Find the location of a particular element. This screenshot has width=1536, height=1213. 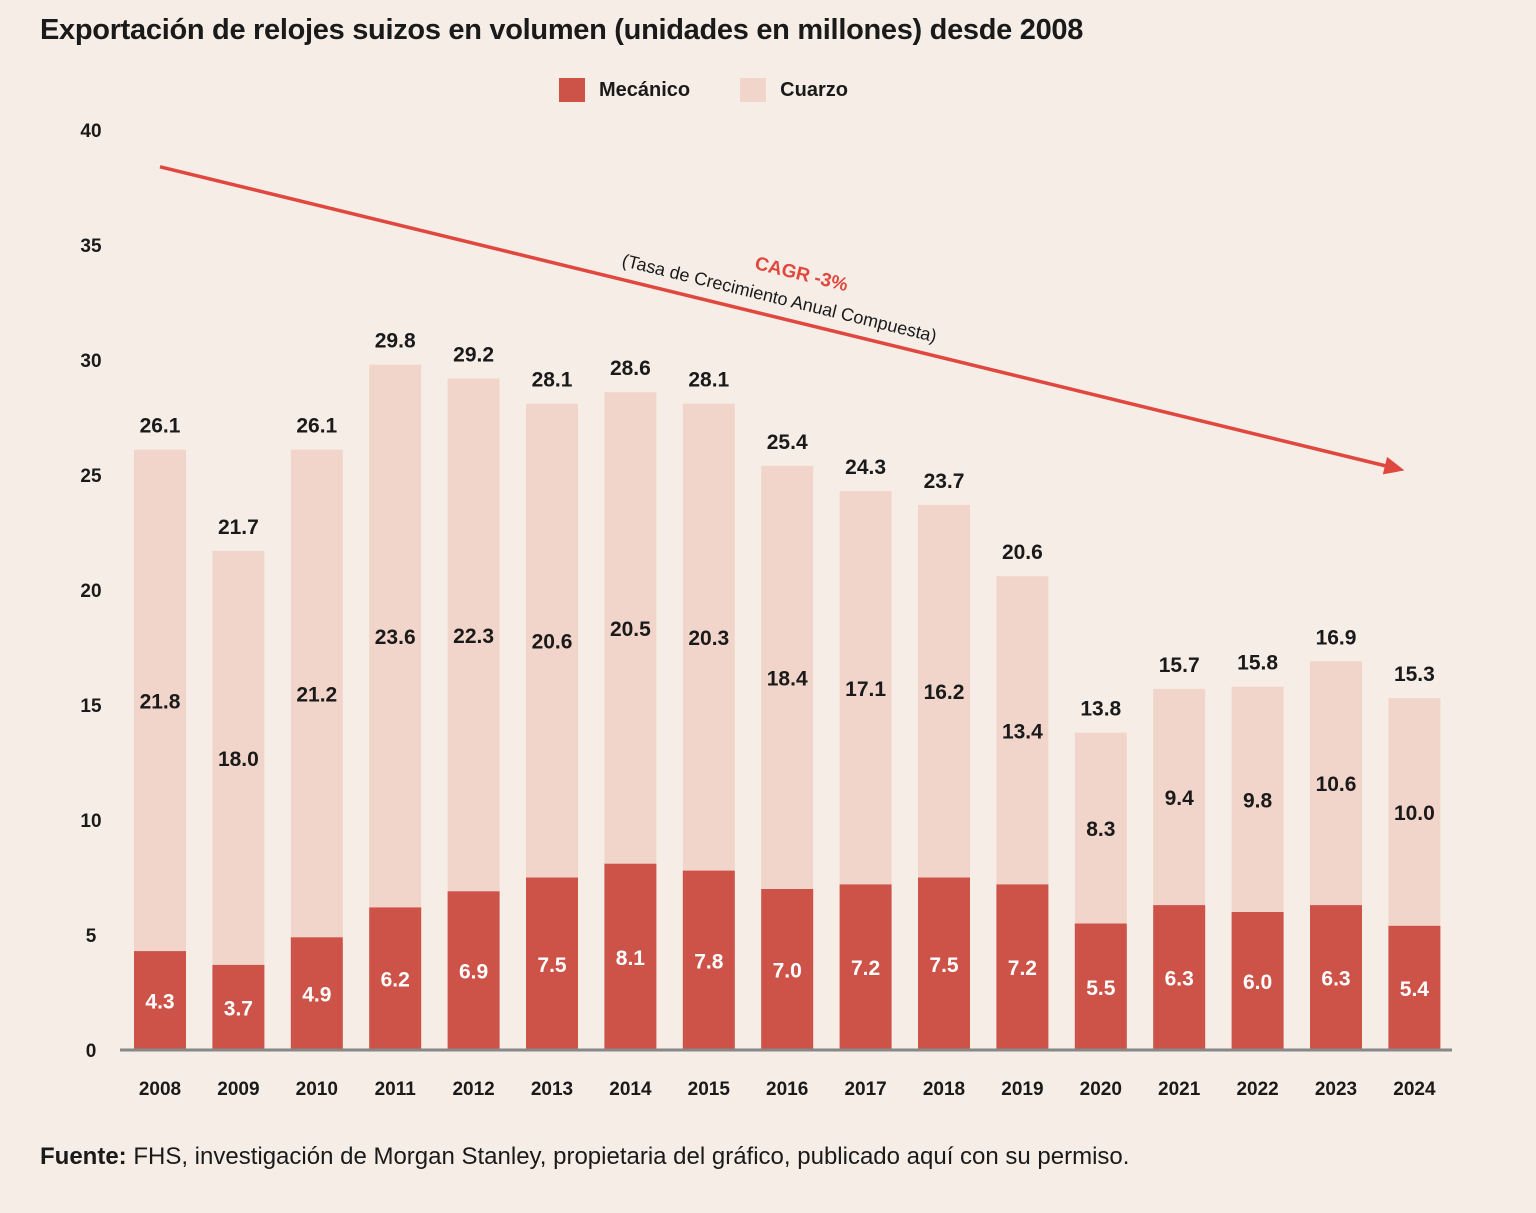

label-total: 16.9 is located at coordinates (1336, 637).